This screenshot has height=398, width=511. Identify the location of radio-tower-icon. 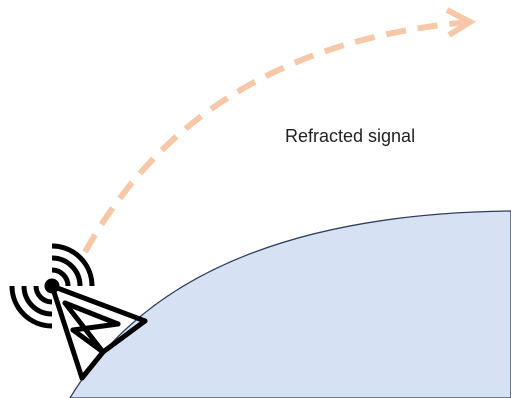
(96, 329).